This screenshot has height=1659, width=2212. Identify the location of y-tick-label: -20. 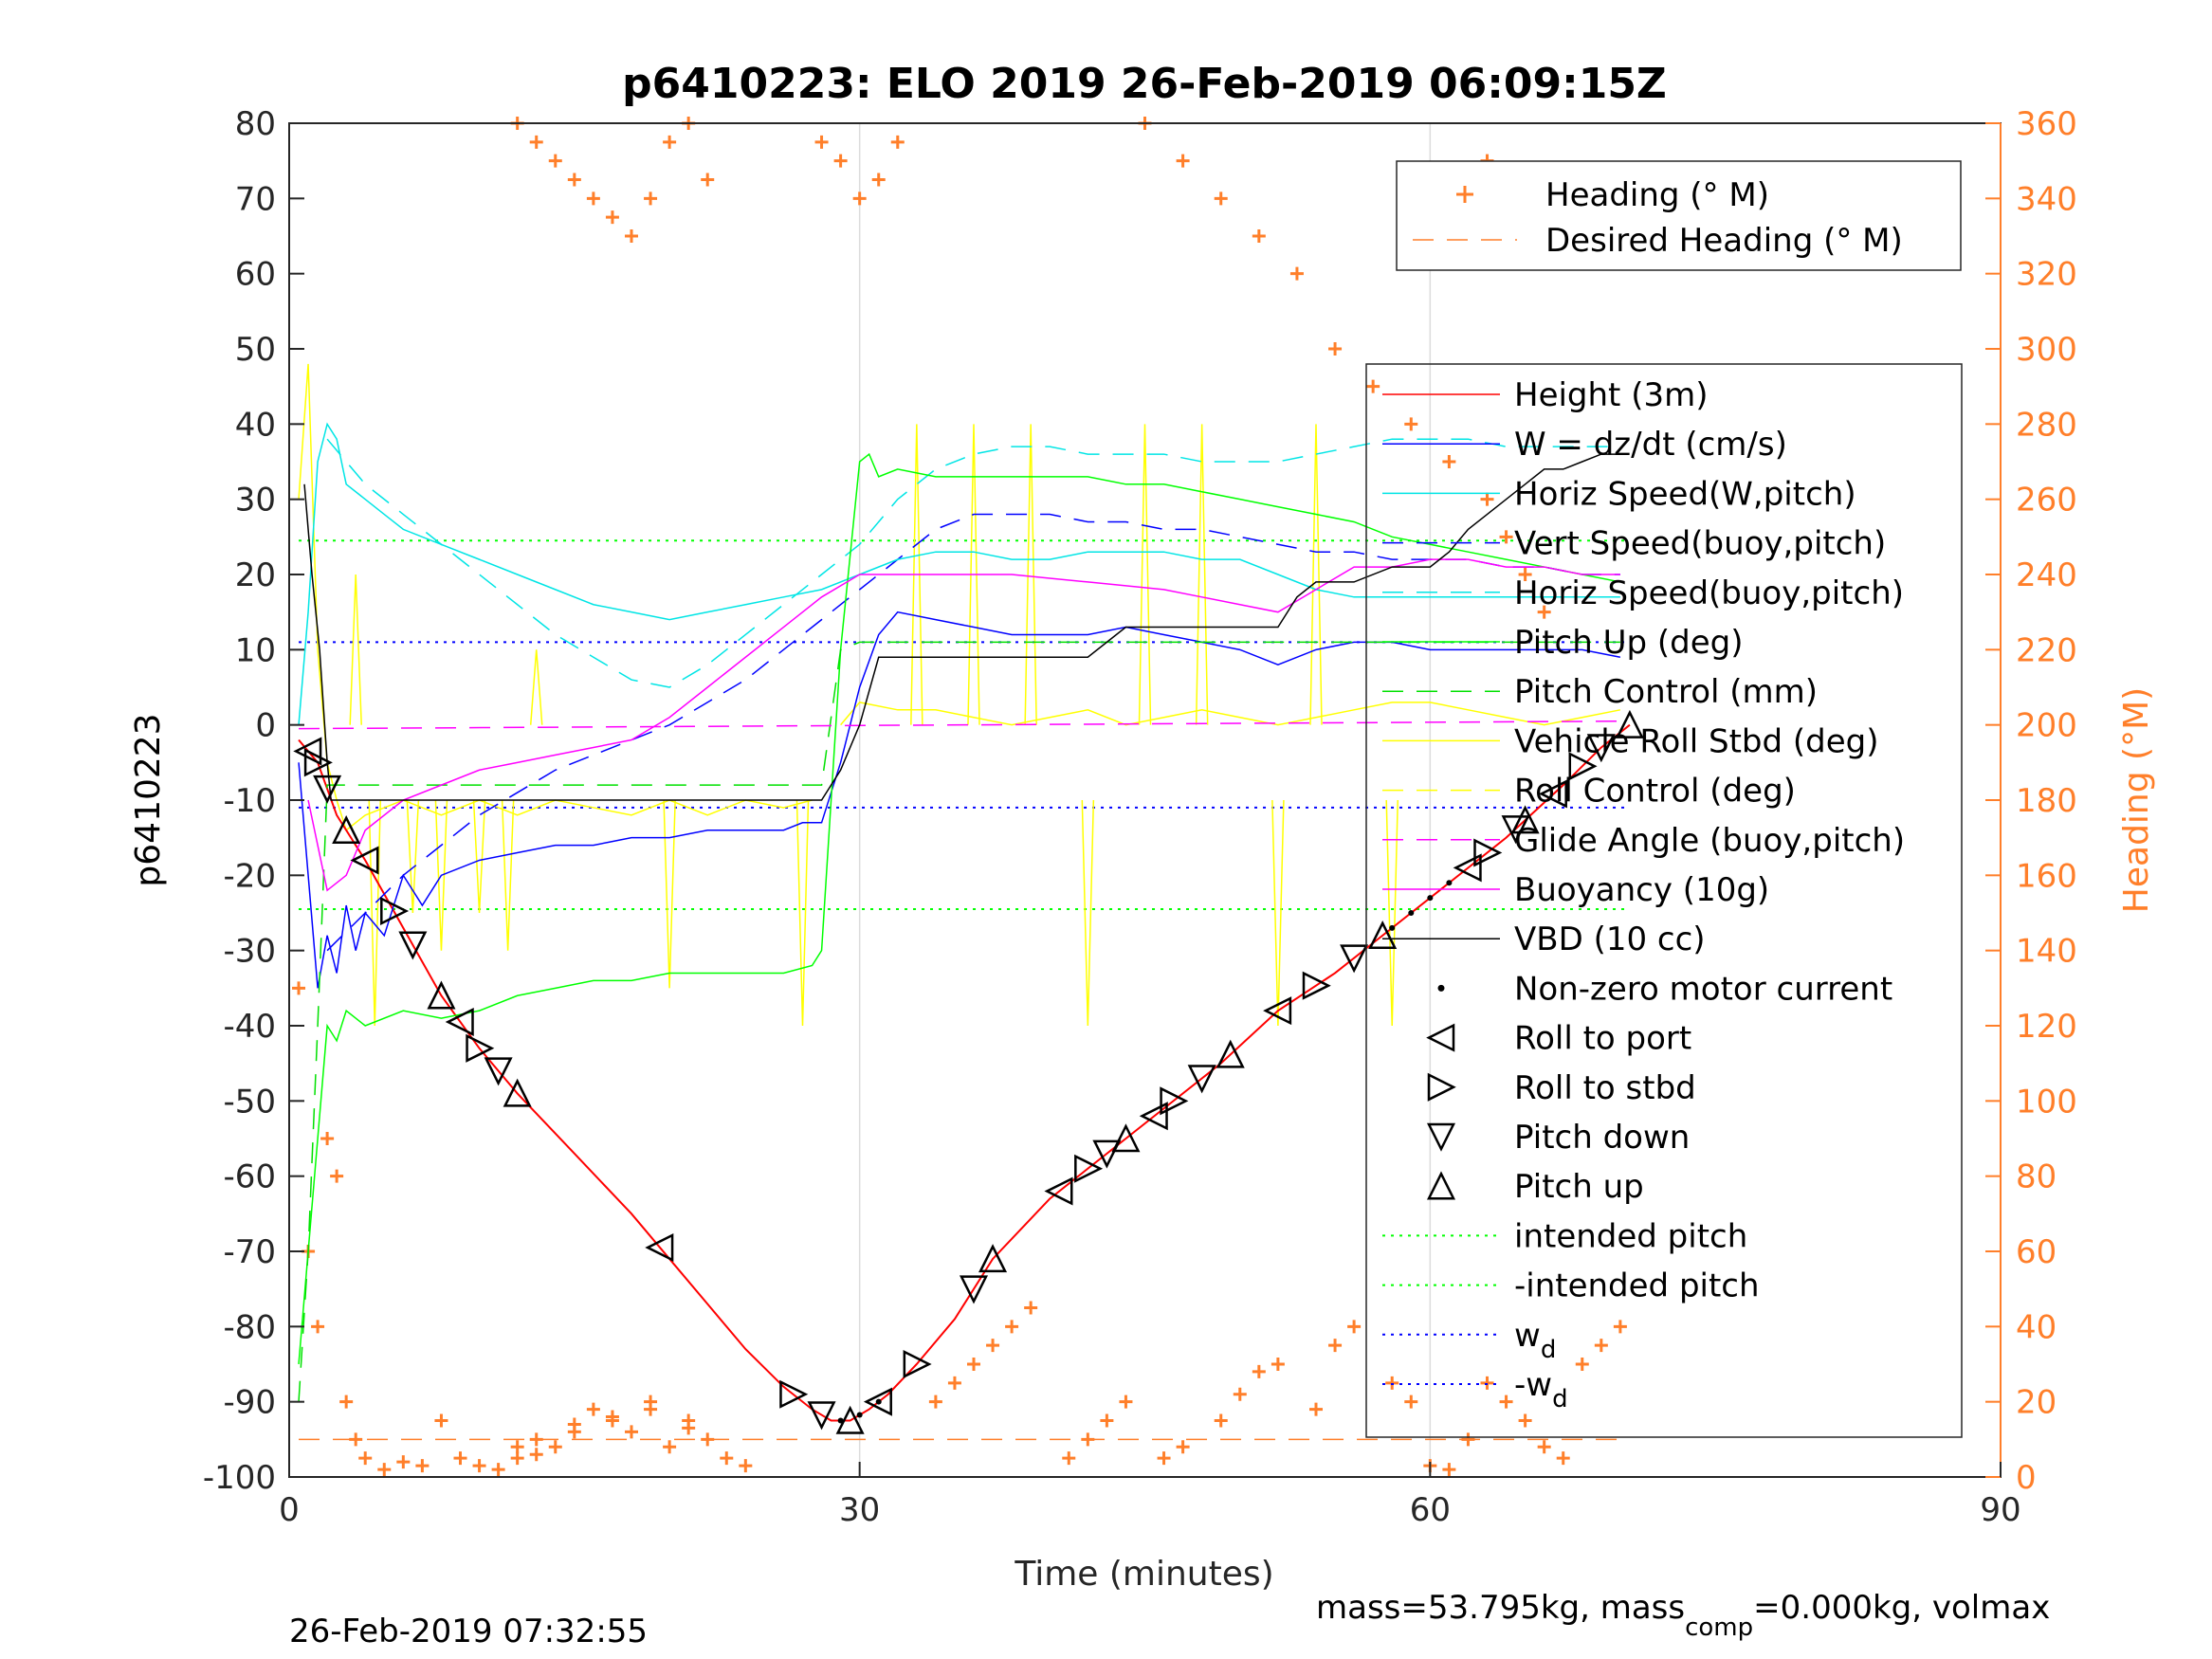
(249, 876).